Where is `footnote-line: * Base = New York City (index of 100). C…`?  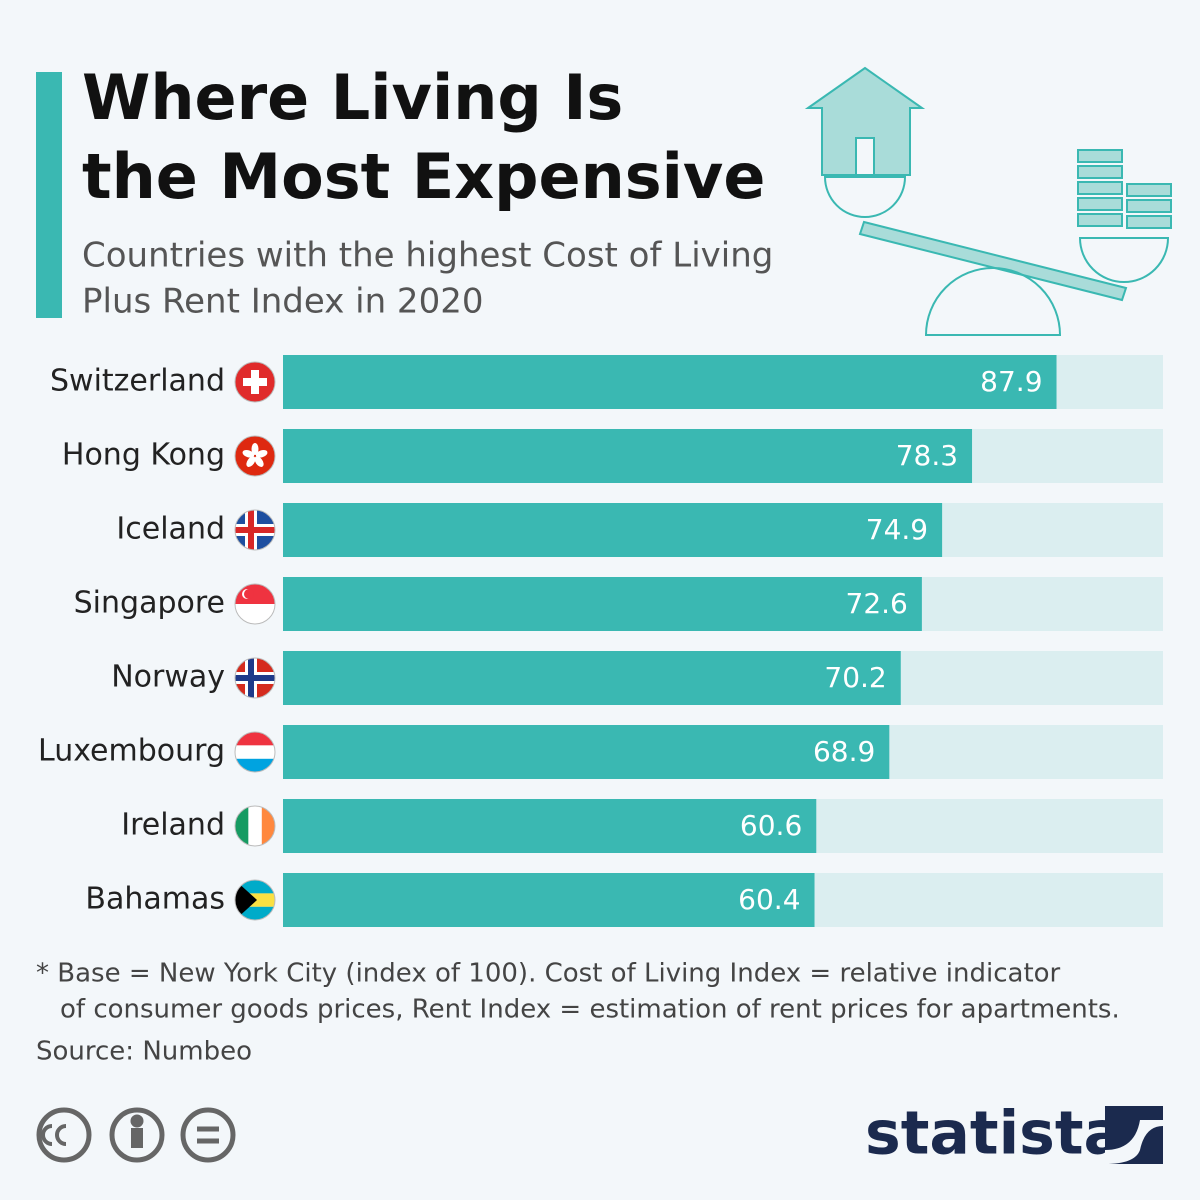 footnote-line: * Base = New York City (index of 100). C… is located at coordinates (548, 974).